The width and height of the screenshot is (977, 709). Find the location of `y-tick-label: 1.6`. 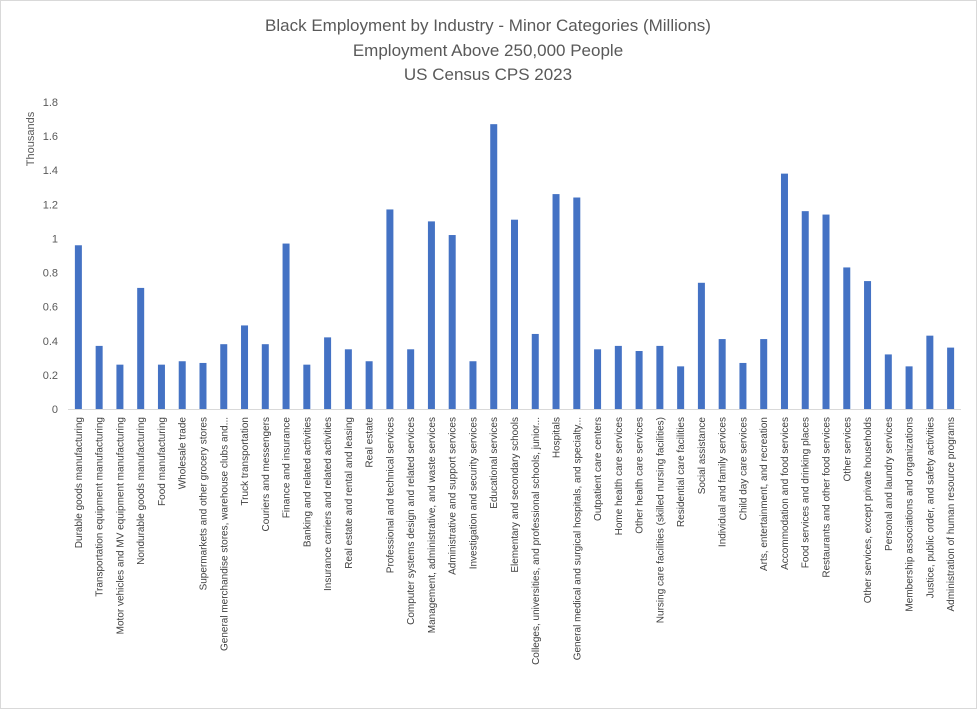

y-tick-label: 1.6 is located at coordinates (50, 137).